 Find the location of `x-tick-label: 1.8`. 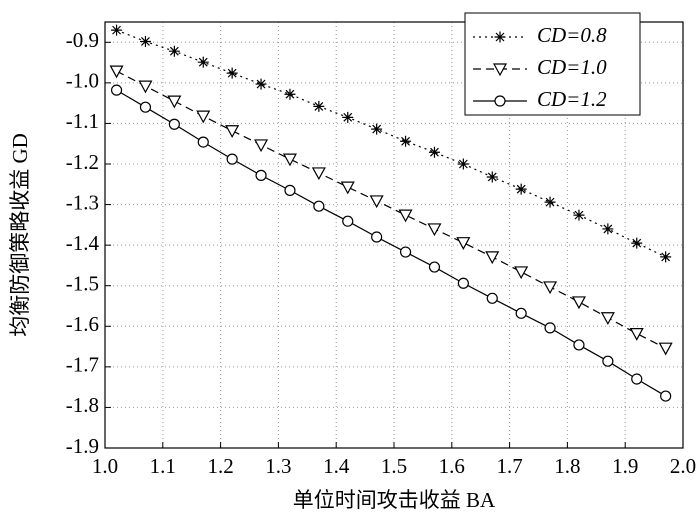

x-tick-label: 1.8 is located at coordinates (567, 466).